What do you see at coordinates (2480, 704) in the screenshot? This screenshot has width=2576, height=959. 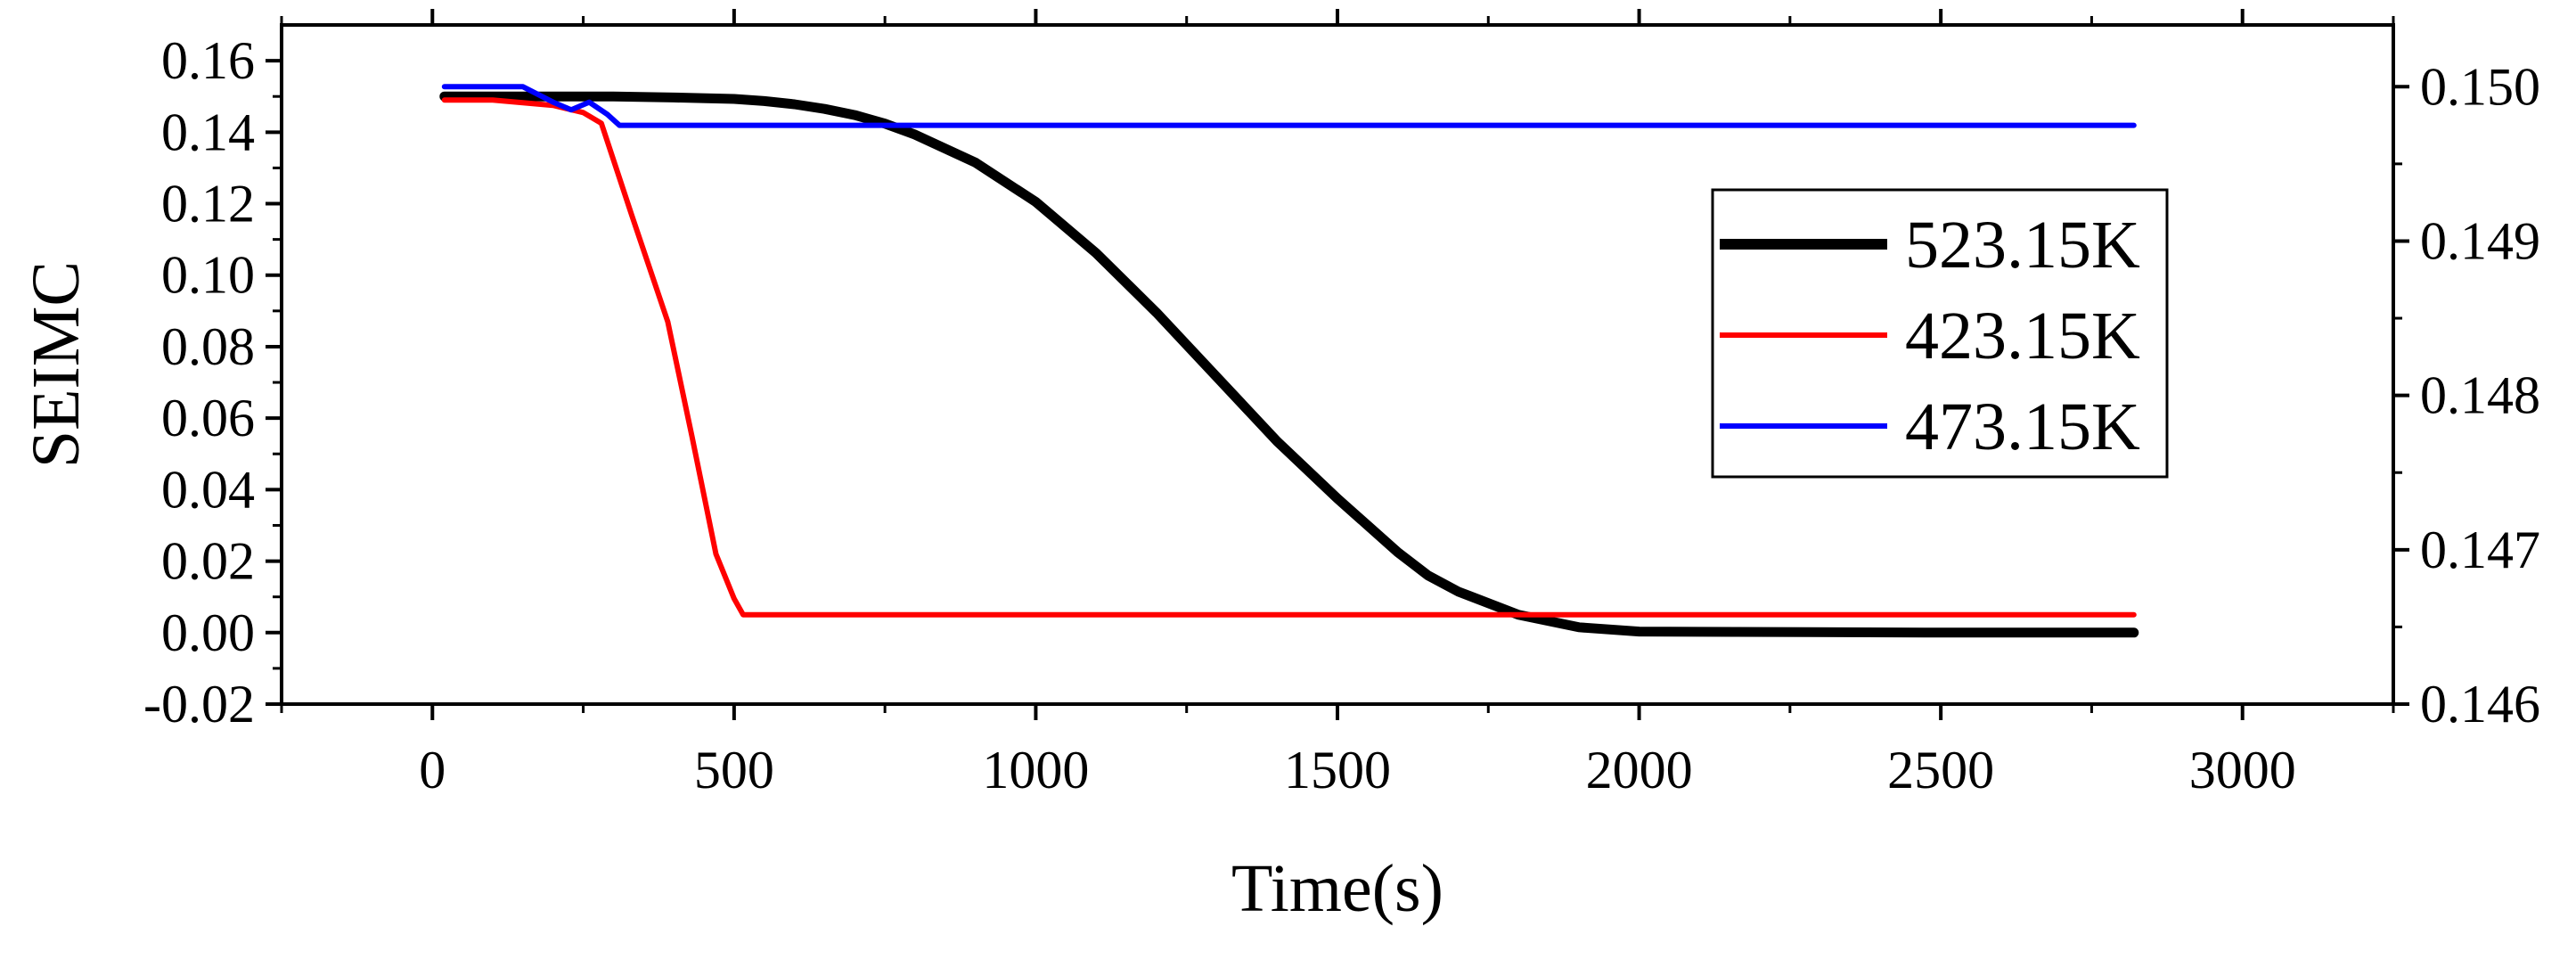 I see `y2-tick-label: 0.146` at bounding box center [2480, 704].